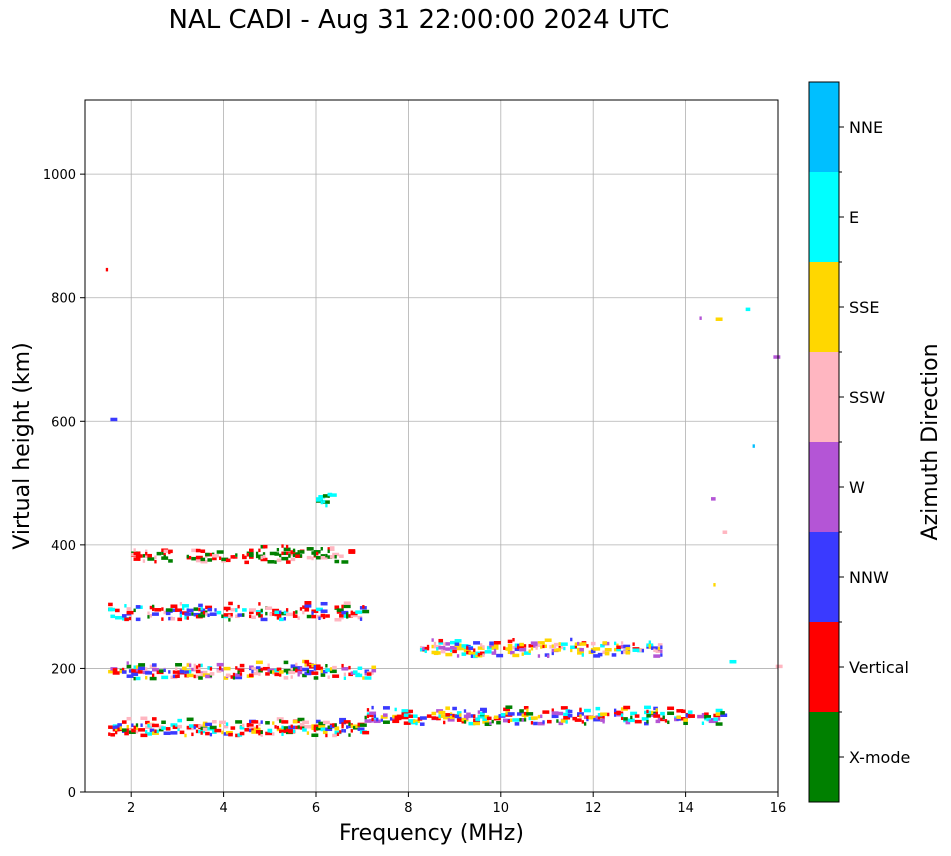 Image resolution: width=951 pixels, height=856 pixels. Describe the element at coordinates (685, 808) in the screenshot. I see `x-tick-label: 14` at that location.